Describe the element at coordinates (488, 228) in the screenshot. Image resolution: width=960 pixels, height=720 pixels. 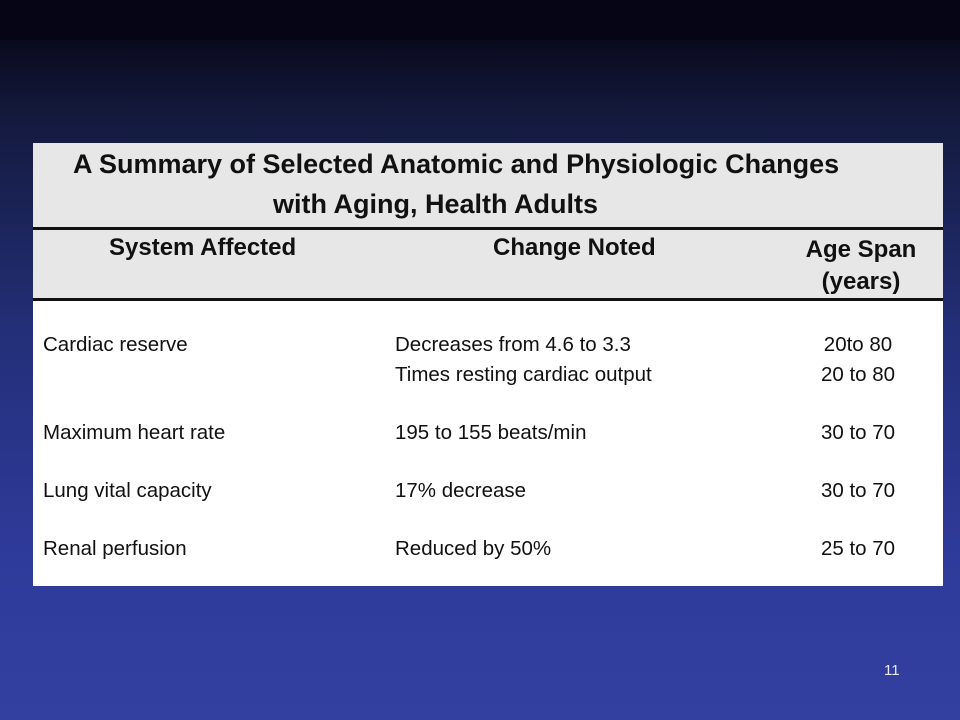
I see `title-divider` at that location.